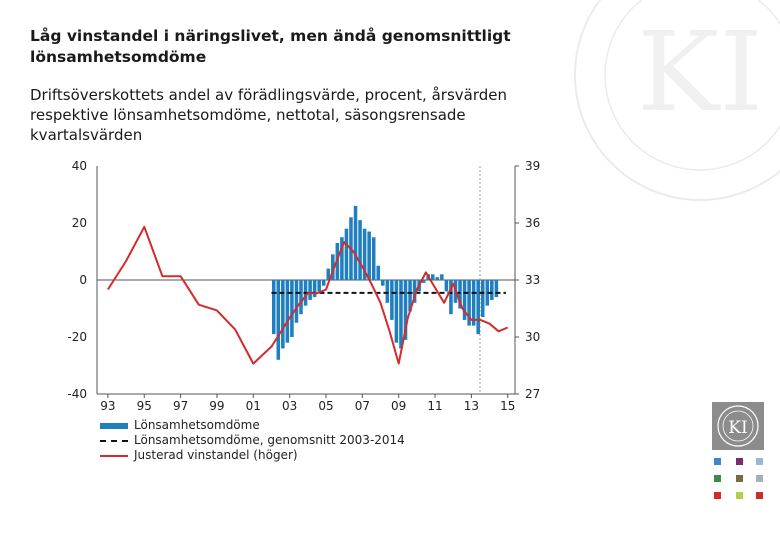 This screenshot has height=540, width=780. Describe the element at coordinates (77, 337) in the screenshot. I see `left-tick-label: -20` at that location.